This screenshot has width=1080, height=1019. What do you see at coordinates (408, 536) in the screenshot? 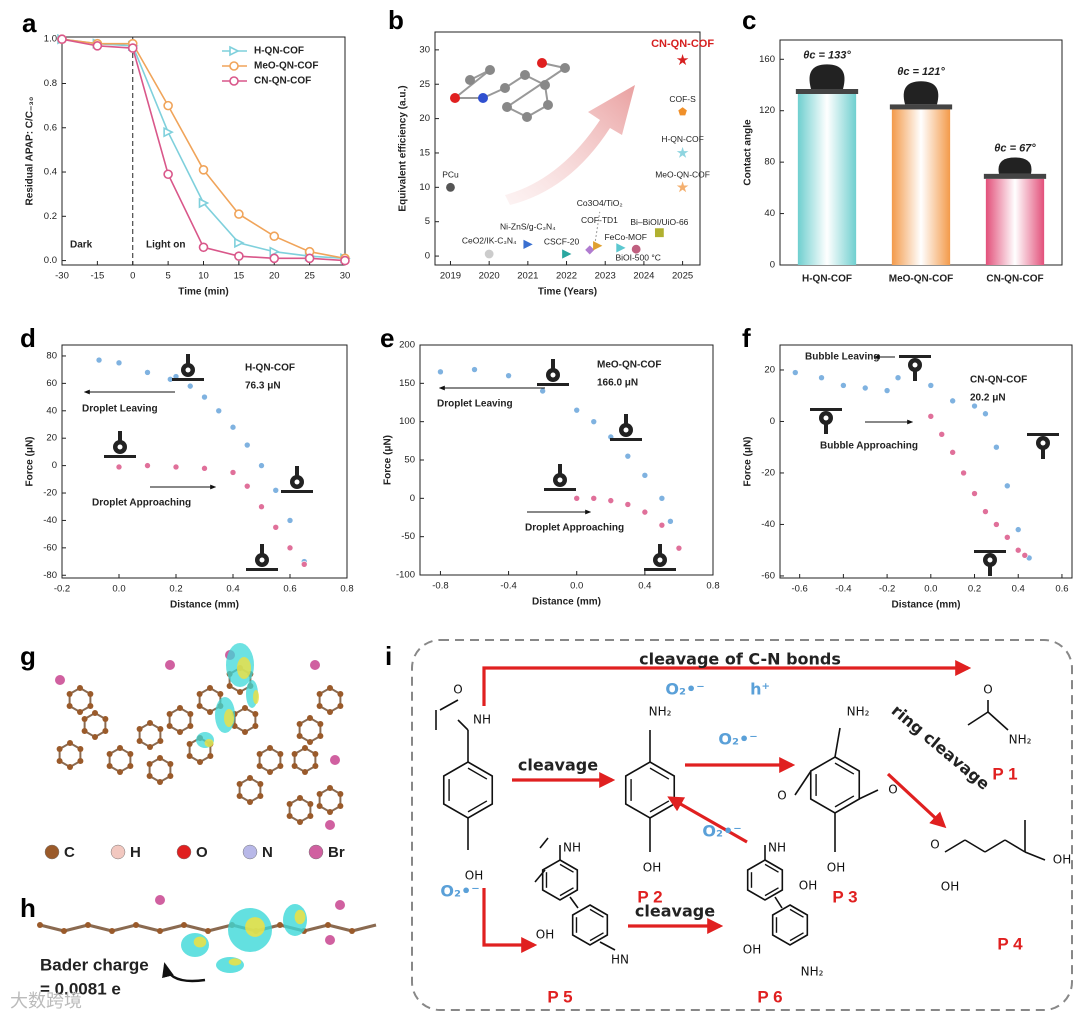
I see `y-tick-label: -50` at bounding box center [408, 536].